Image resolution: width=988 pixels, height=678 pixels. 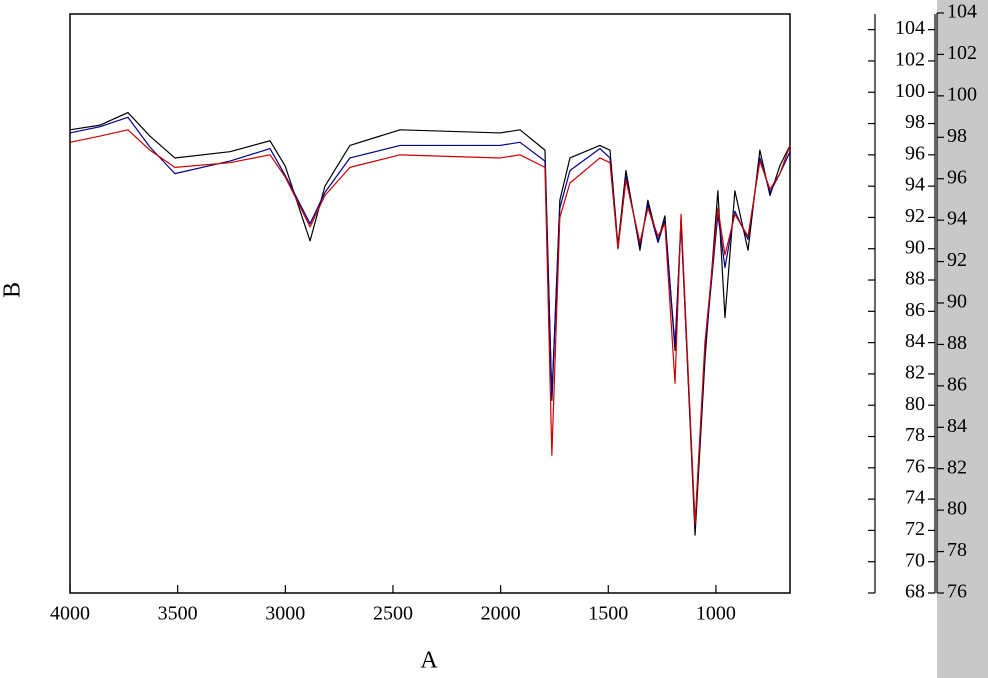 I want to click on y2-tick-label: 82, so click(x=957, y=467).